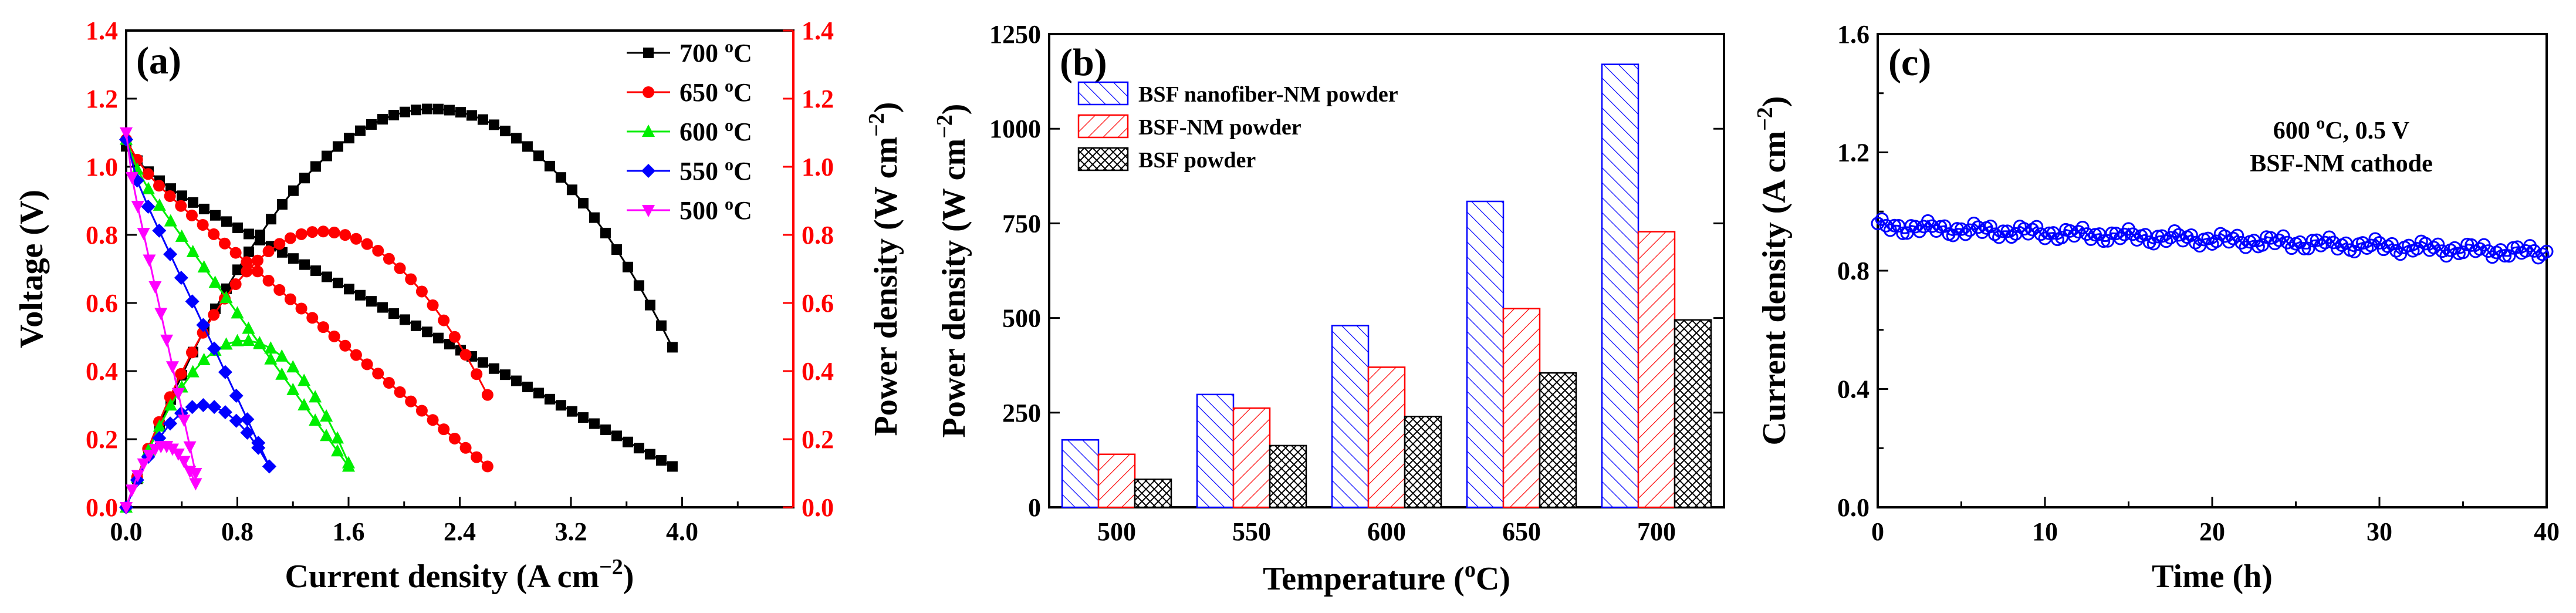 This screenshot has height=613, width=2576. I want to click on legend-label: BSF-NM powder, so click(1219, 127).